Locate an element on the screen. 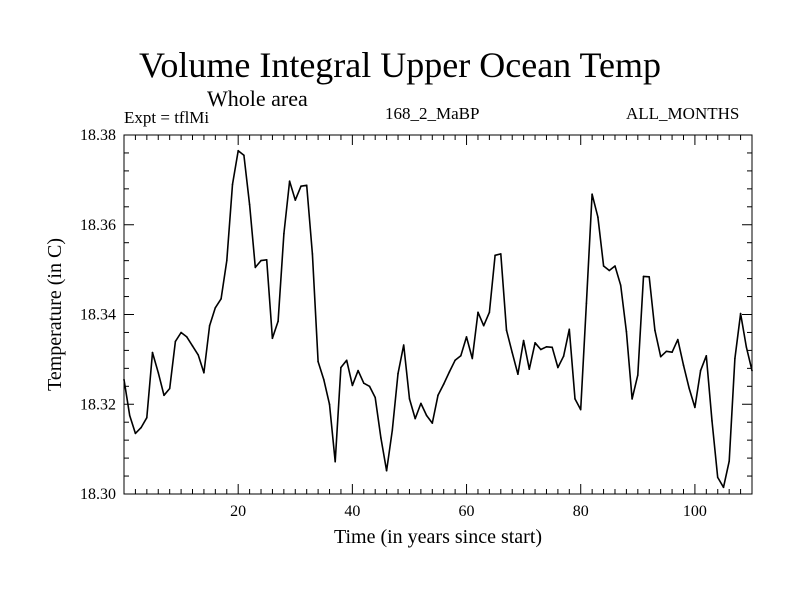 The height and width of the screenshot is (600, 800). x-tick-label: 100 is located at coordinates (695, 511).